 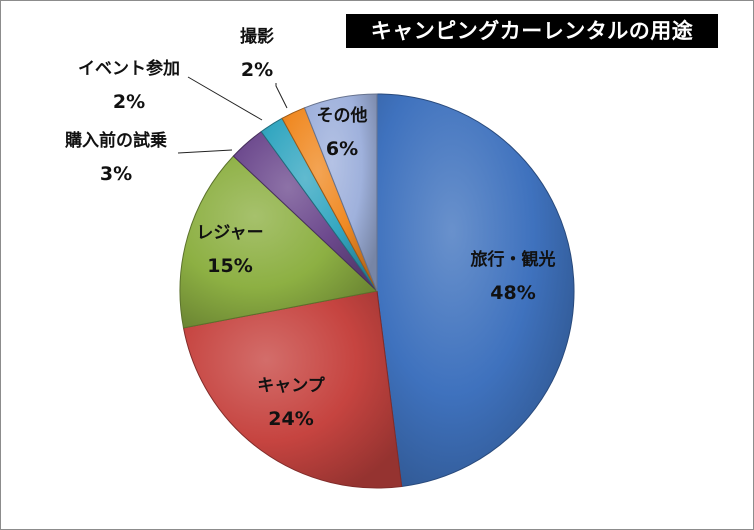 I want to click on chart-title: キャンピングカーレンタルの用途, so click(x=532, y=31).